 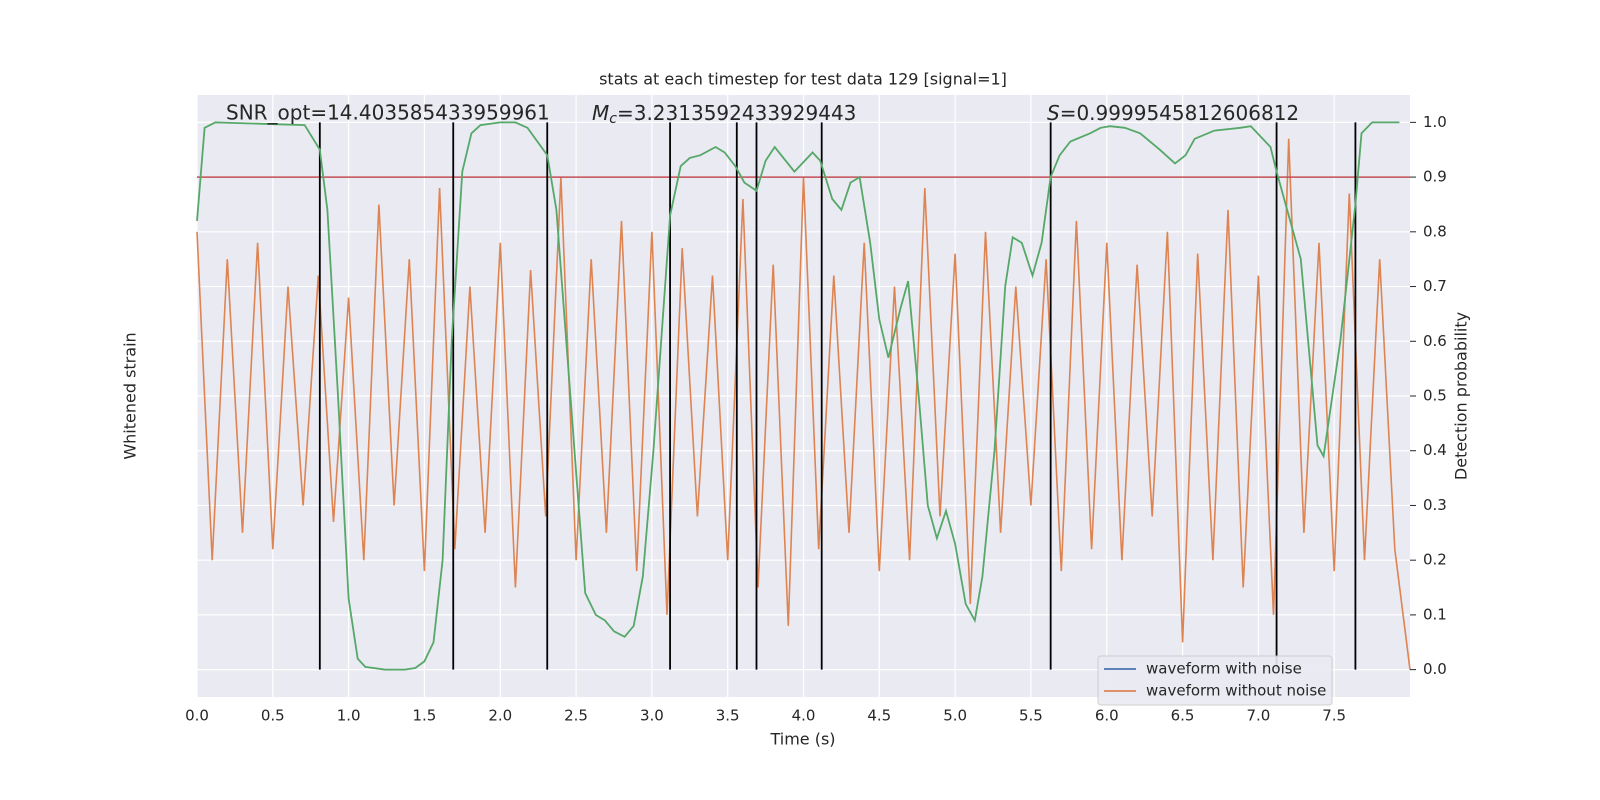 I want to click on symbol: M, so click(x=600, y=113).